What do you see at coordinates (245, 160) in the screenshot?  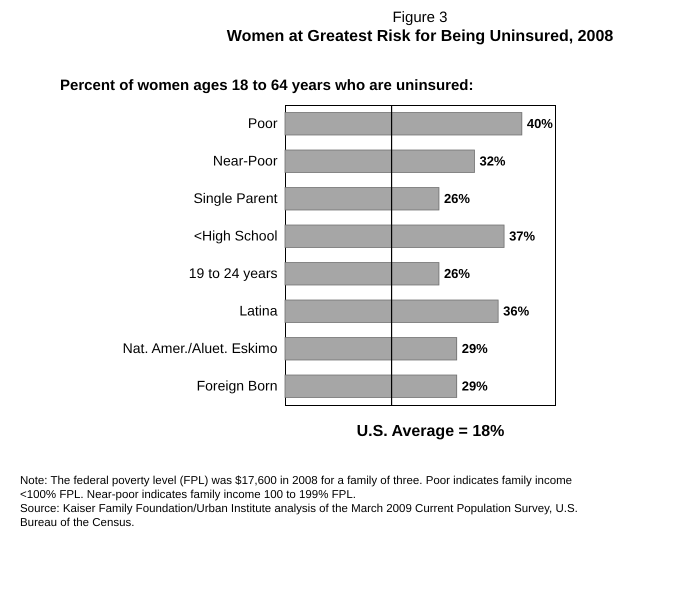 I see `y-tick-label: Near-Poor` at bounding box center [245, 160].